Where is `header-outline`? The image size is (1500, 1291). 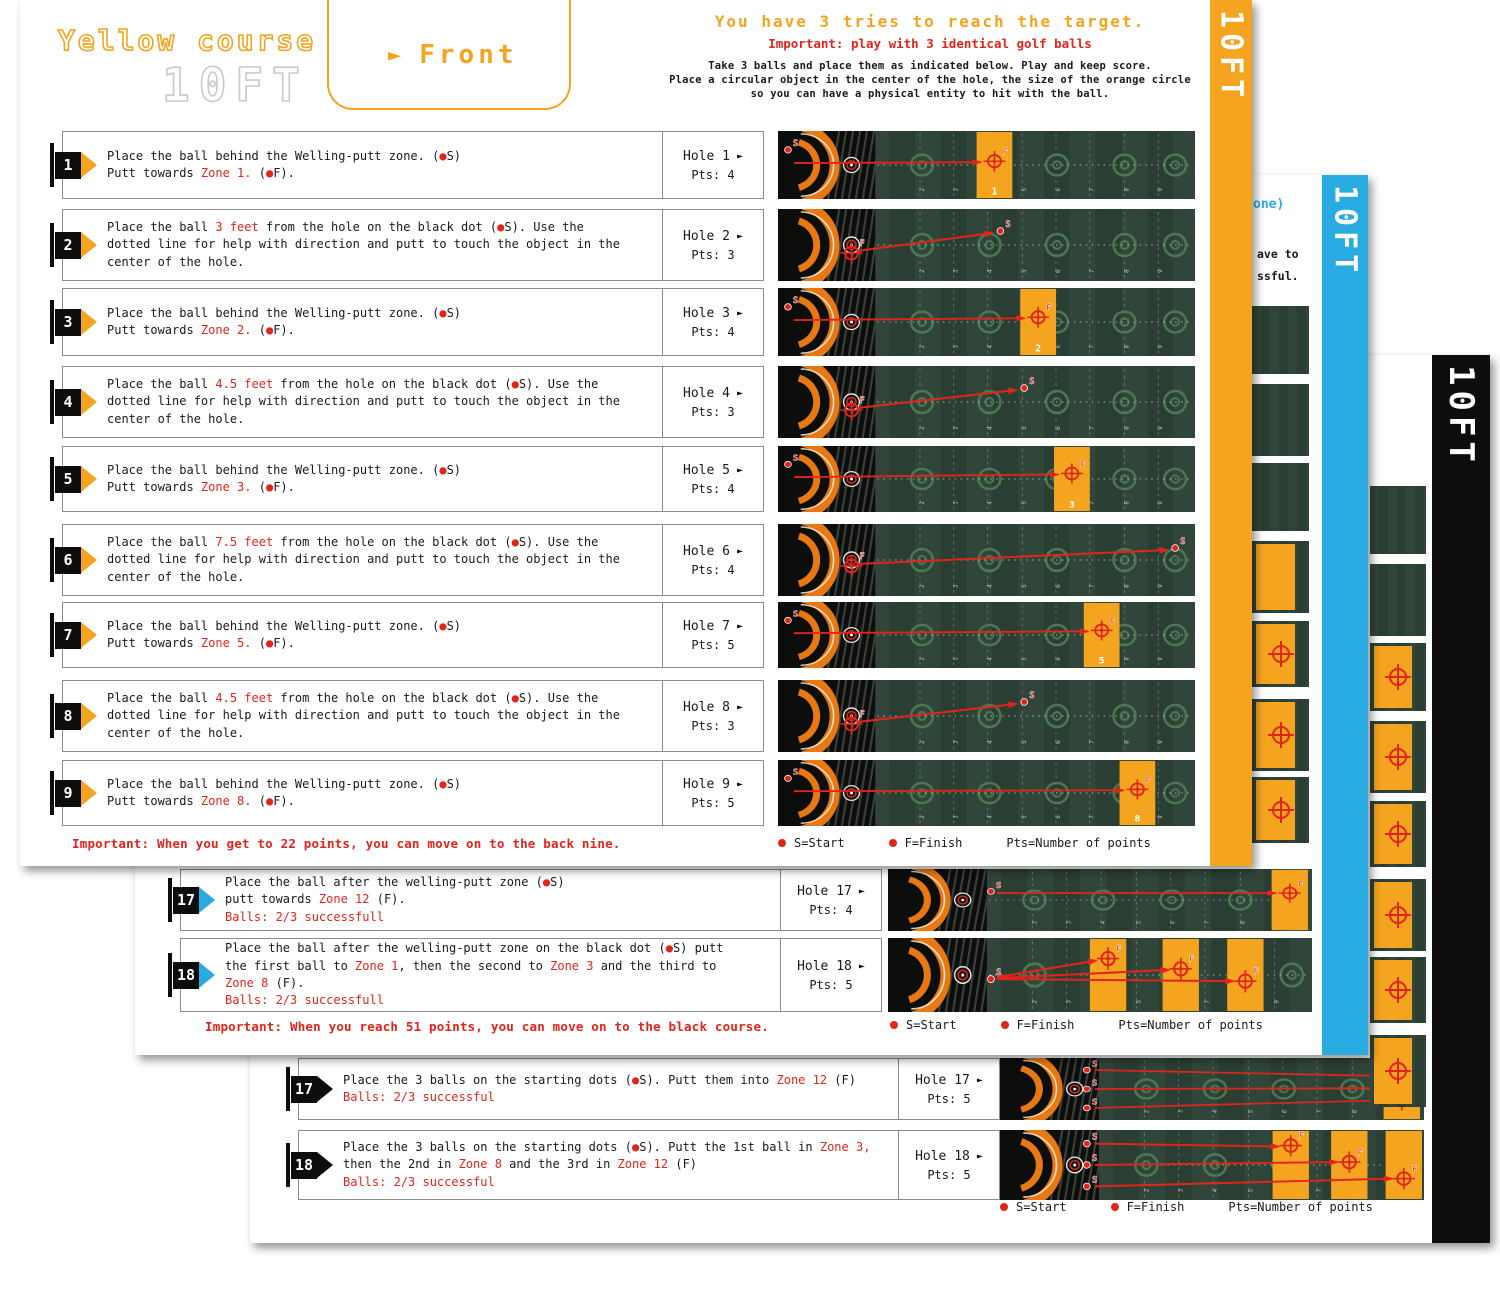
header-outline is located at coordinates (449, 55).